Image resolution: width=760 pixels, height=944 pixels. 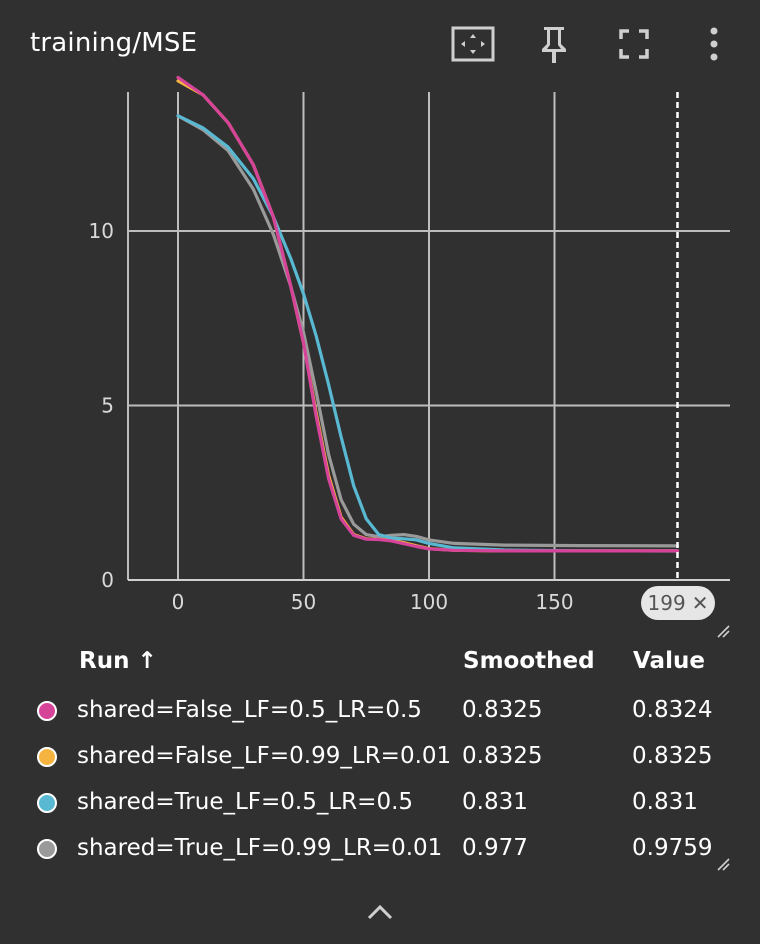 I want to click on chevron-up-icon, so click(x=380, y=912).